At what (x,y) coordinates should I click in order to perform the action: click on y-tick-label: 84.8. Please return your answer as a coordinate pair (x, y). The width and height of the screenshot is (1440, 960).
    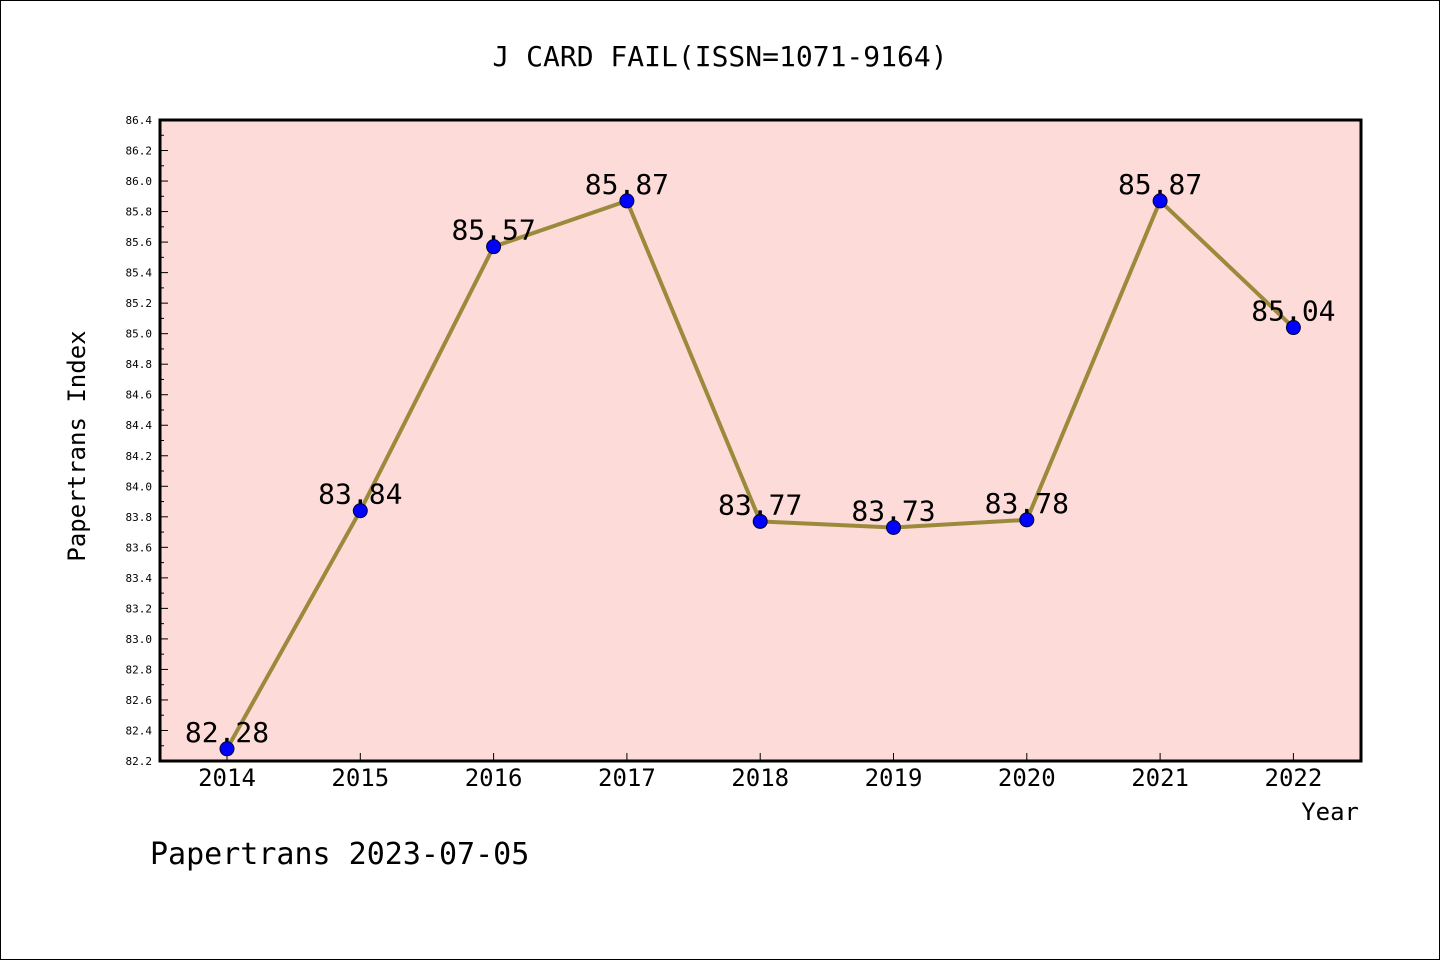
    Looking at the image, I should click on (139, 364).